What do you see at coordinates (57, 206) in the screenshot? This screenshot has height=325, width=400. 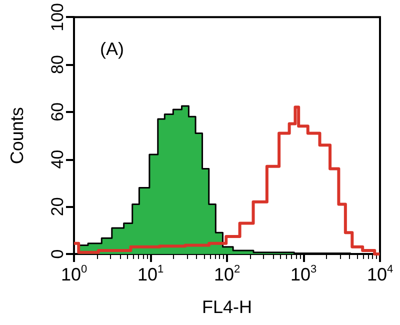 I see `y-tick-label: 20` at bounding box center [57, 206].